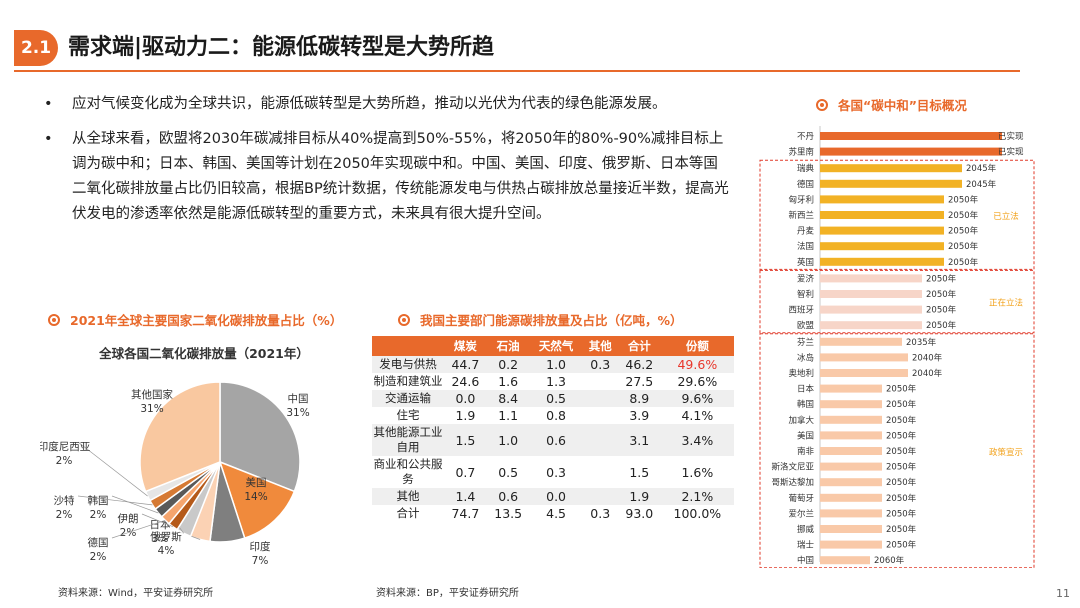 The width and height of the screenshot is (1080, 608). Describe the element at coordinates (408, 440) in the screenshot. I see `table-cell: 其他能源工业自用` at that location.